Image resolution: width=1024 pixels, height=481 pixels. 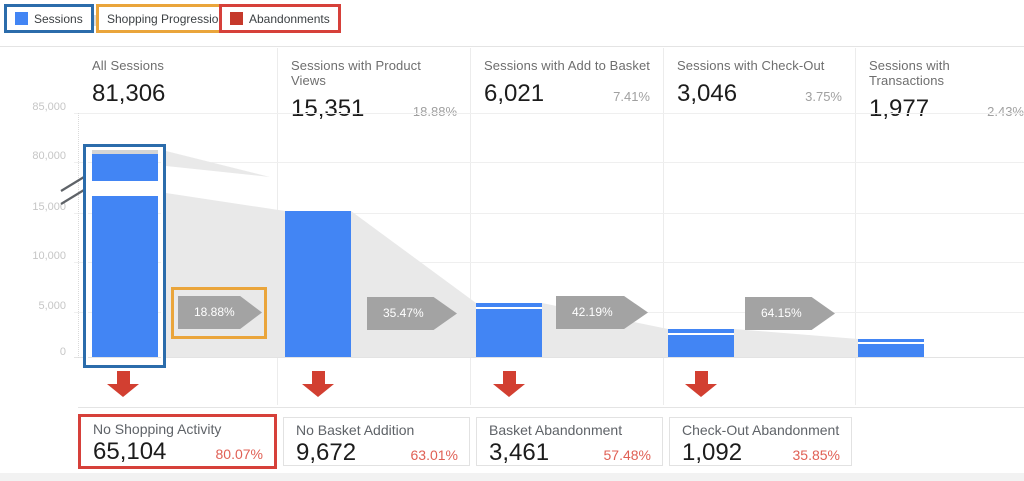 What do you see at coordinates (157, 429) in the screenshot?
I see `abandonment-title: No Shopping Activity` at bounding box center [157, 429].